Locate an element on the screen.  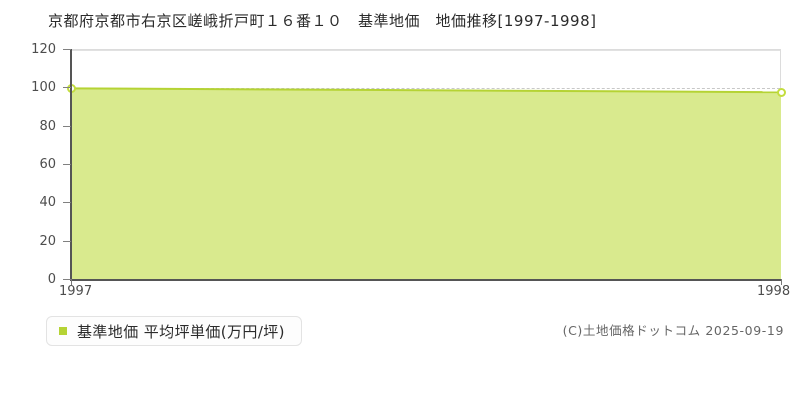
x-axis-tick-label: 1998 is located at coordinates (774, 291).